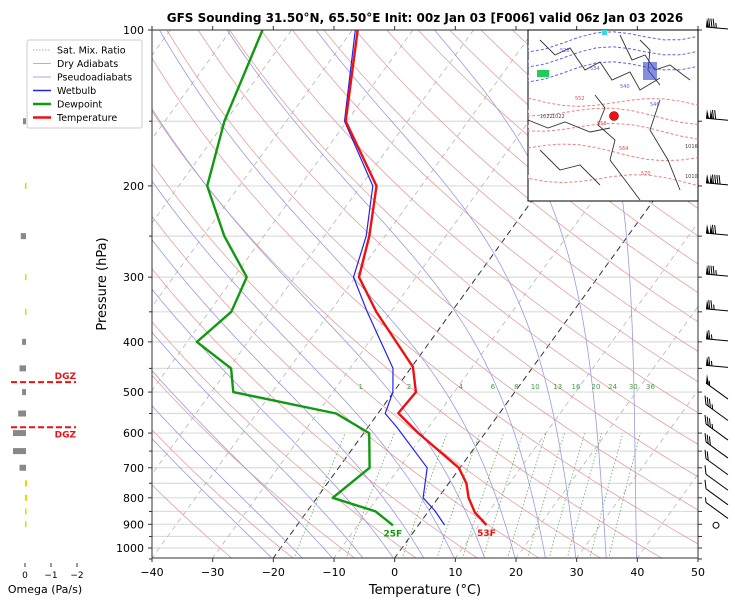 The width and height of the screenshot is (735, 603). Describe the element at coordinates (650, 71) in the screenshot. I see `map-shaded-area` at that location.